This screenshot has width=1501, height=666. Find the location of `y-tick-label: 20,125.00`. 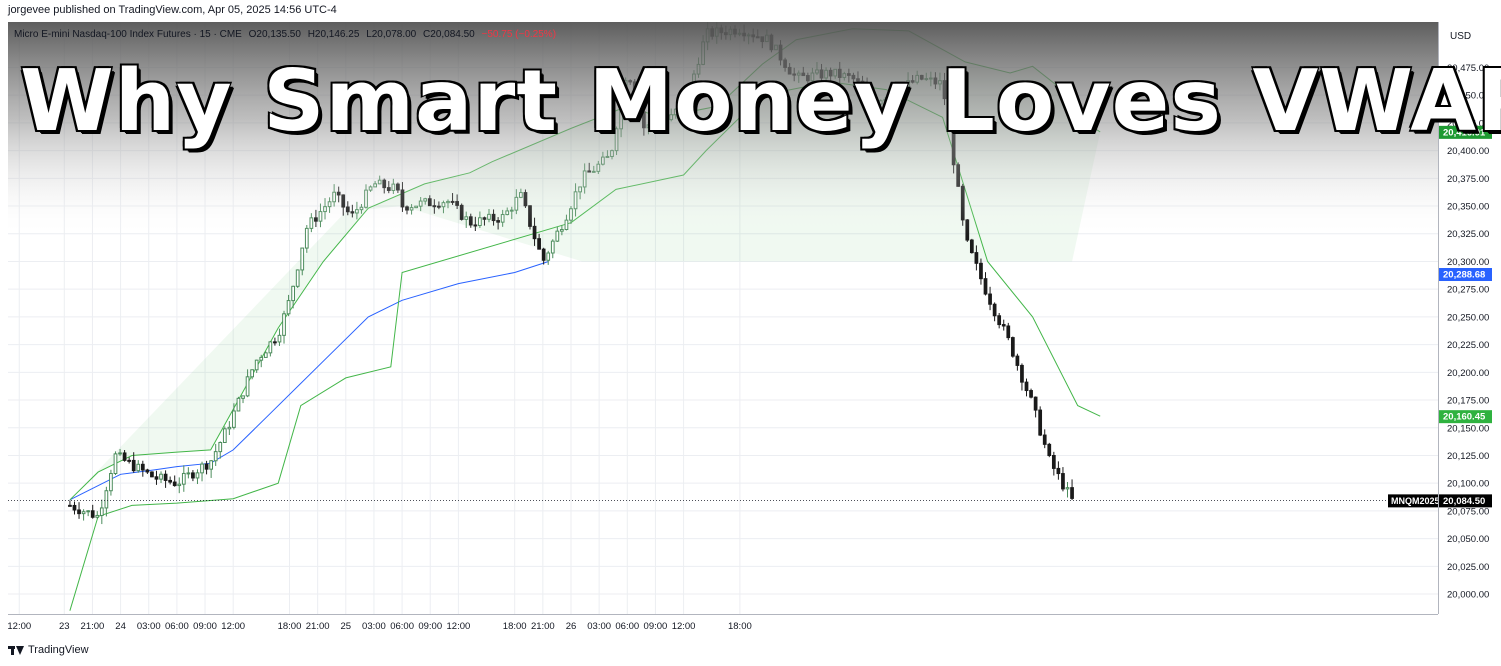

y-tick-label: 20,125.00 is located at coordinates (1468, 456).